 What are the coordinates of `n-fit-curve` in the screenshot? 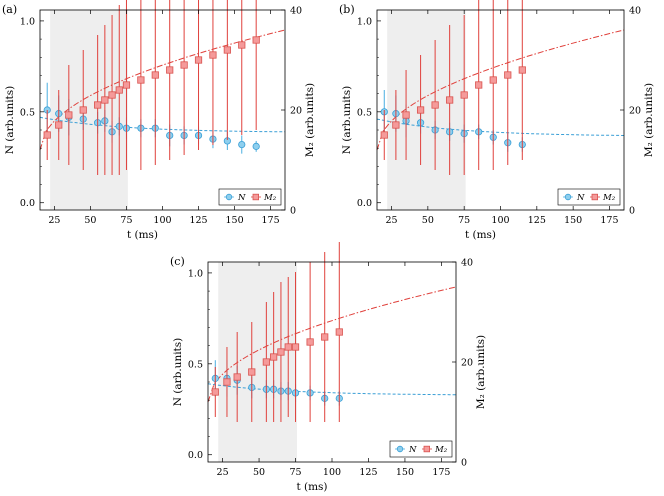 It's located at (162, 124).